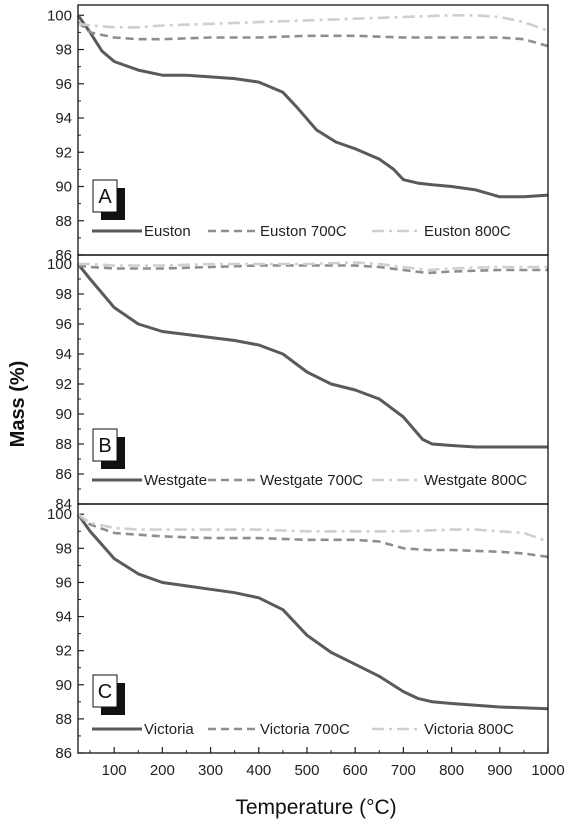 This screenshot has height=827, width=572. Describe the element at coordinates (403, 770) in the screenshot. I see `x-tick-label: 700` at that location.